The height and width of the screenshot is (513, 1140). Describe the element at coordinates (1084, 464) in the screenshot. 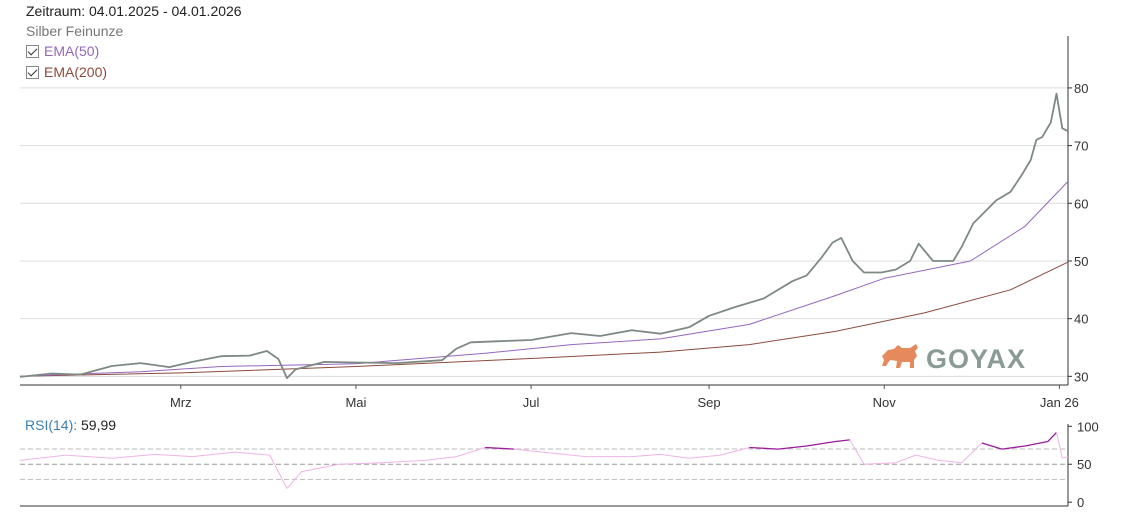

I see `rsi-tick-label: 50` at that location.